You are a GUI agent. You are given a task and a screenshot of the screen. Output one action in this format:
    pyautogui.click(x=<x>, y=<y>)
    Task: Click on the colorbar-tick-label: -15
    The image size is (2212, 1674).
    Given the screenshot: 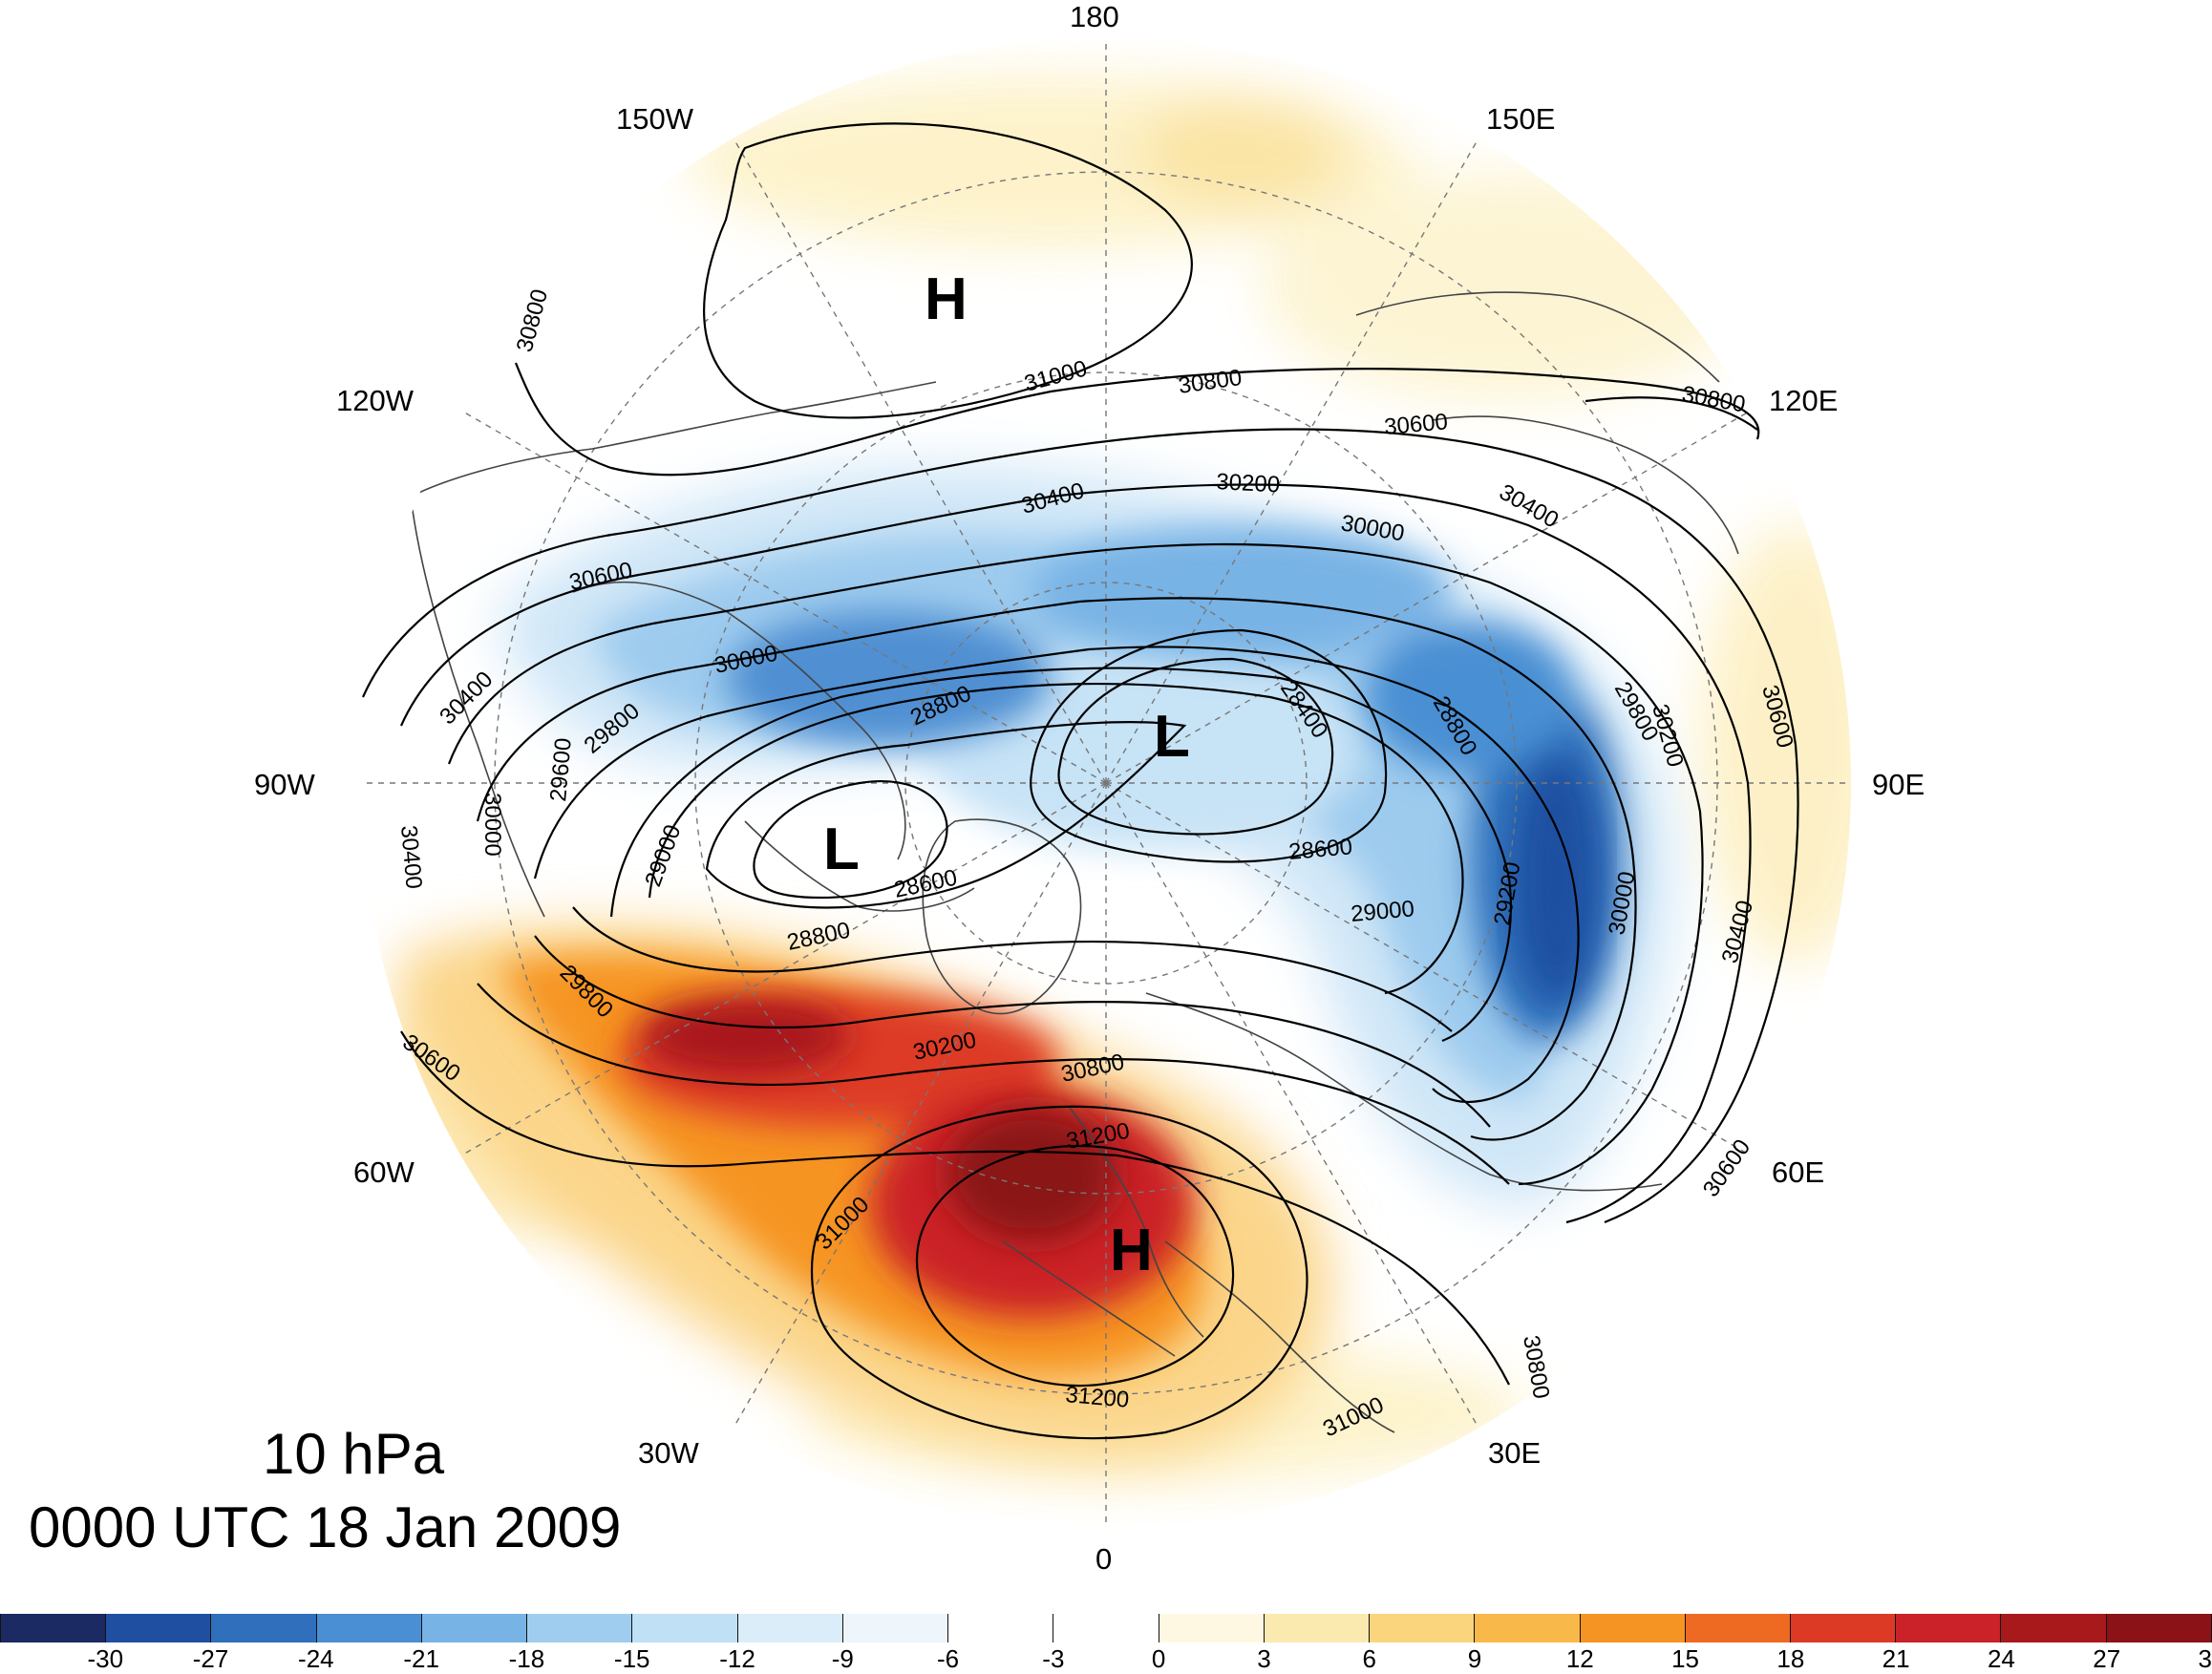 What is the action you would take?
    pyautogui.click(x=631, y=1658)
    